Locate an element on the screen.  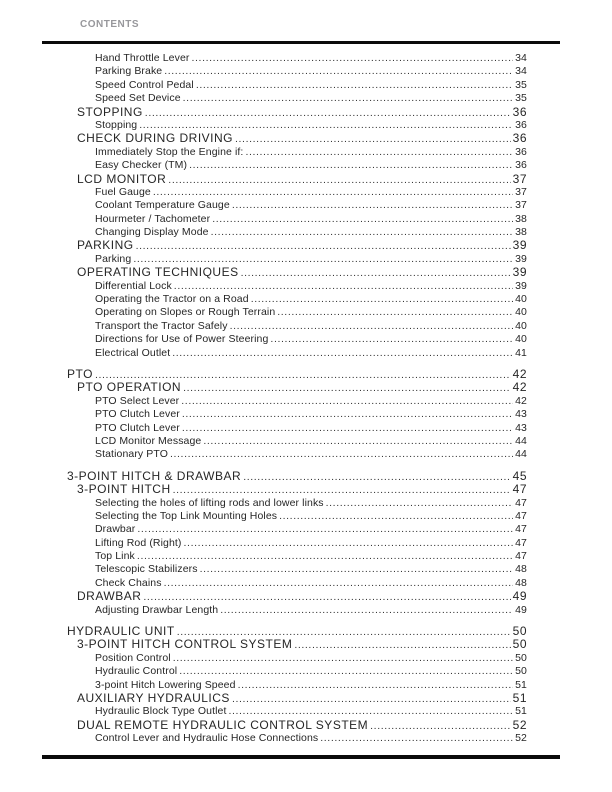
toc-entry-title: Coolant Temperature Gauge is located at coordinates (162, 205).